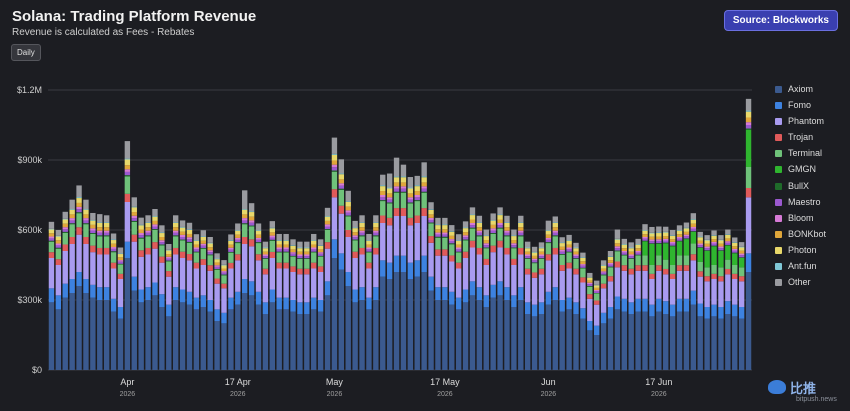 The image size is (850, 411). Describe the element at coordinates (549, 394) in the screenshot. I see `x-tick-year: 2026` at that location.